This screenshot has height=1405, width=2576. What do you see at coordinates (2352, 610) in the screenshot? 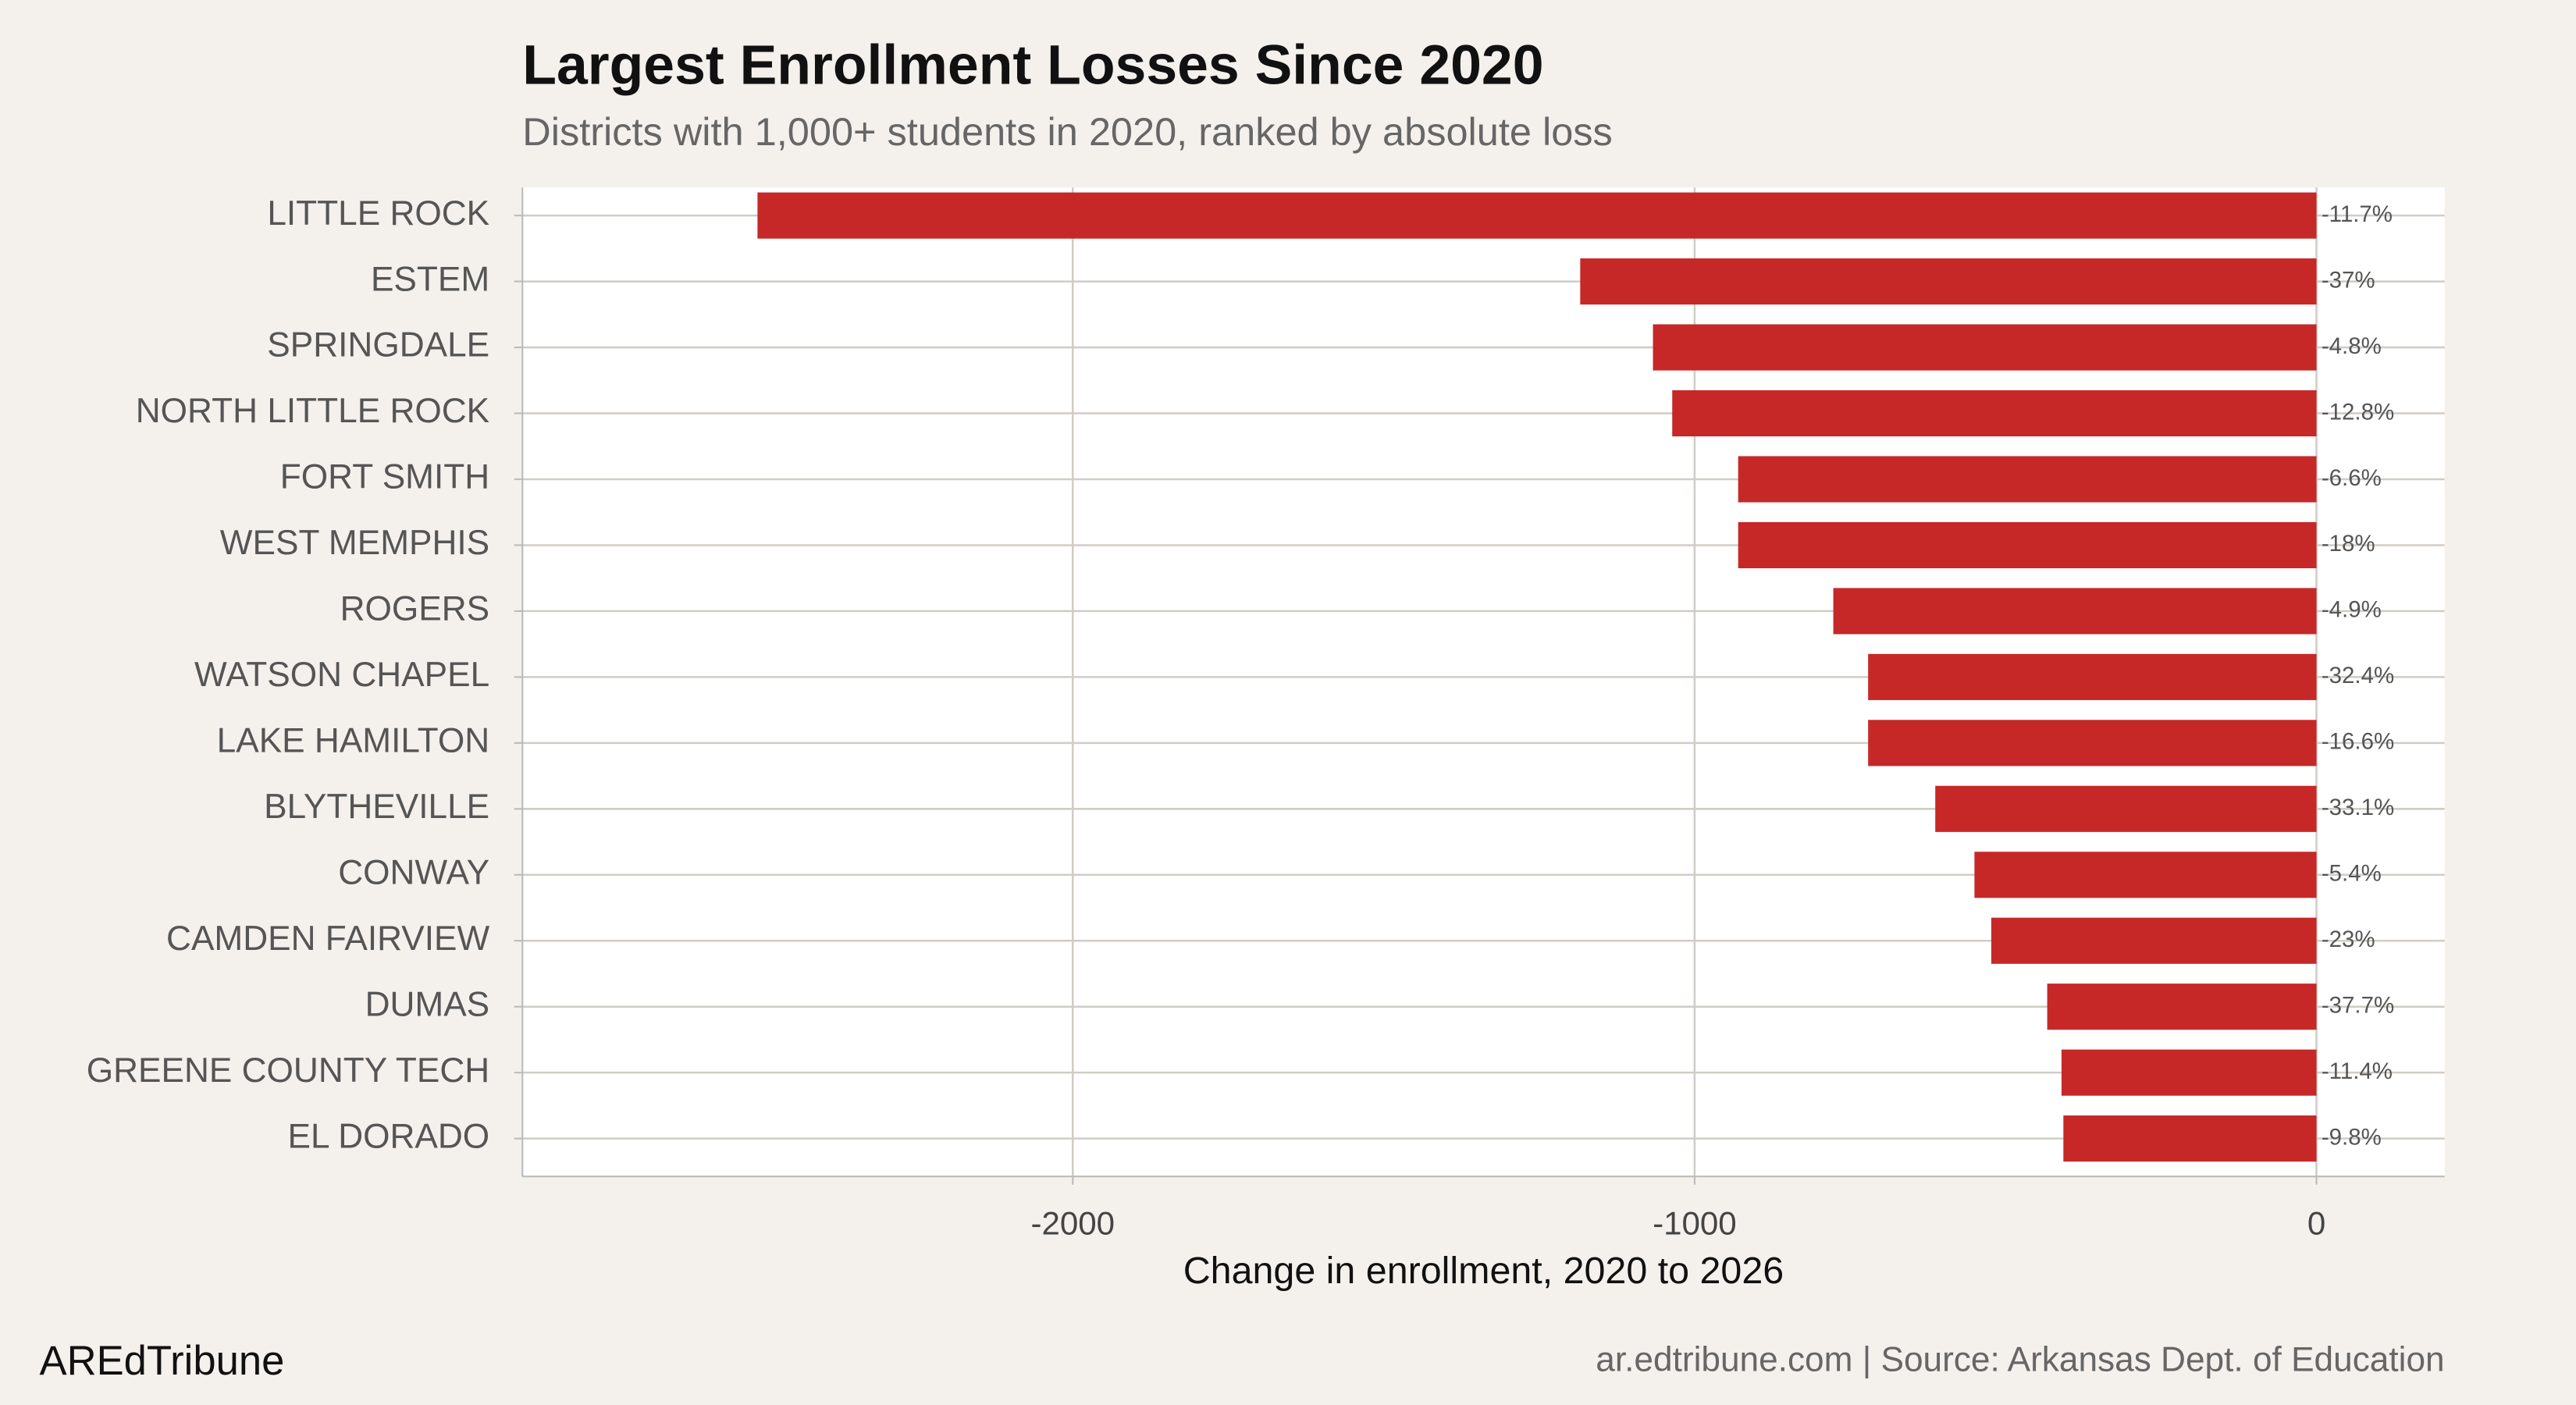
I see `pct-label: -4.9%` at bounding box center [2352, 610].